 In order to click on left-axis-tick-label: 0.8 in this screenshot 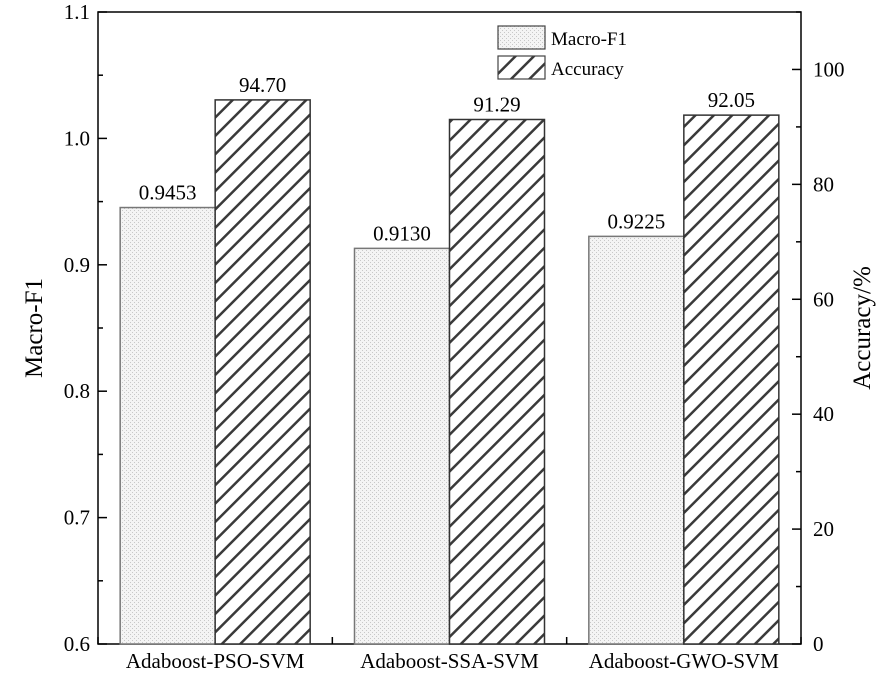, I will do `click(77, 391)`.